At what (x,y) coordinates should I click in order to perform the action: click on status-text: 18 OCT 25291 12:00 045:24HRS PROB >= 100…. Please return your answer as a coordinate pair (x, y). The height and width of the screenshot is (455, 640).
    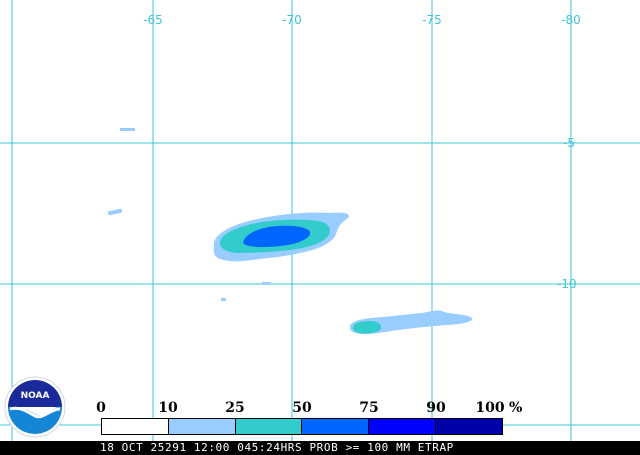
    Looking at the image, I should click on (277, 447).